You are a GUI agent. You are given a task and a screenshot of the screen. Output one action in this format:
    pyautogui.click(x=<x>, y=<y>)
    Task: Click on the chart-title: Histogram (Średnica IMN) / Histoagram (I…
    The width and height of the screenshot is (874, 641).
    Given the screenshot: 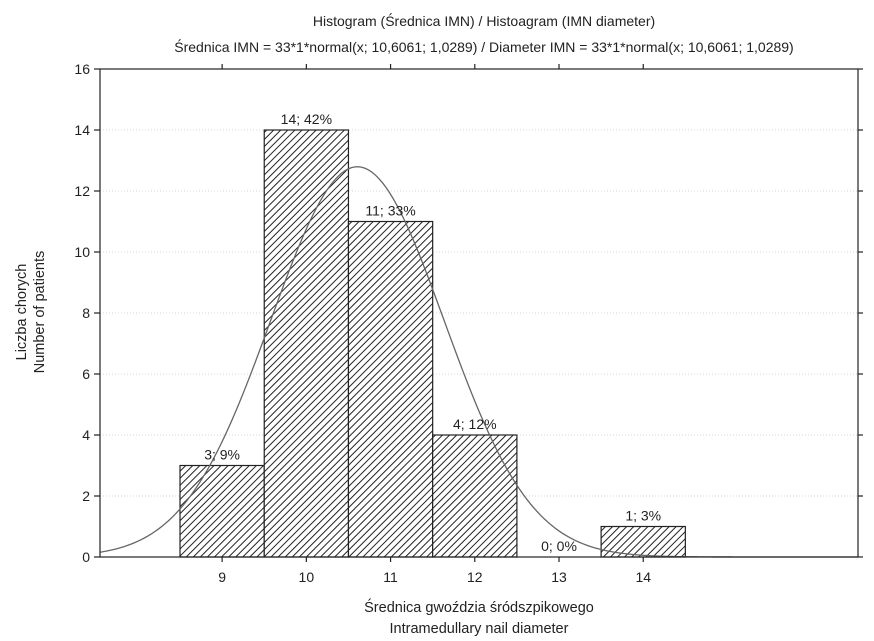 What is the action you would take?
    pyautogui.click(x=484, y=20)
    